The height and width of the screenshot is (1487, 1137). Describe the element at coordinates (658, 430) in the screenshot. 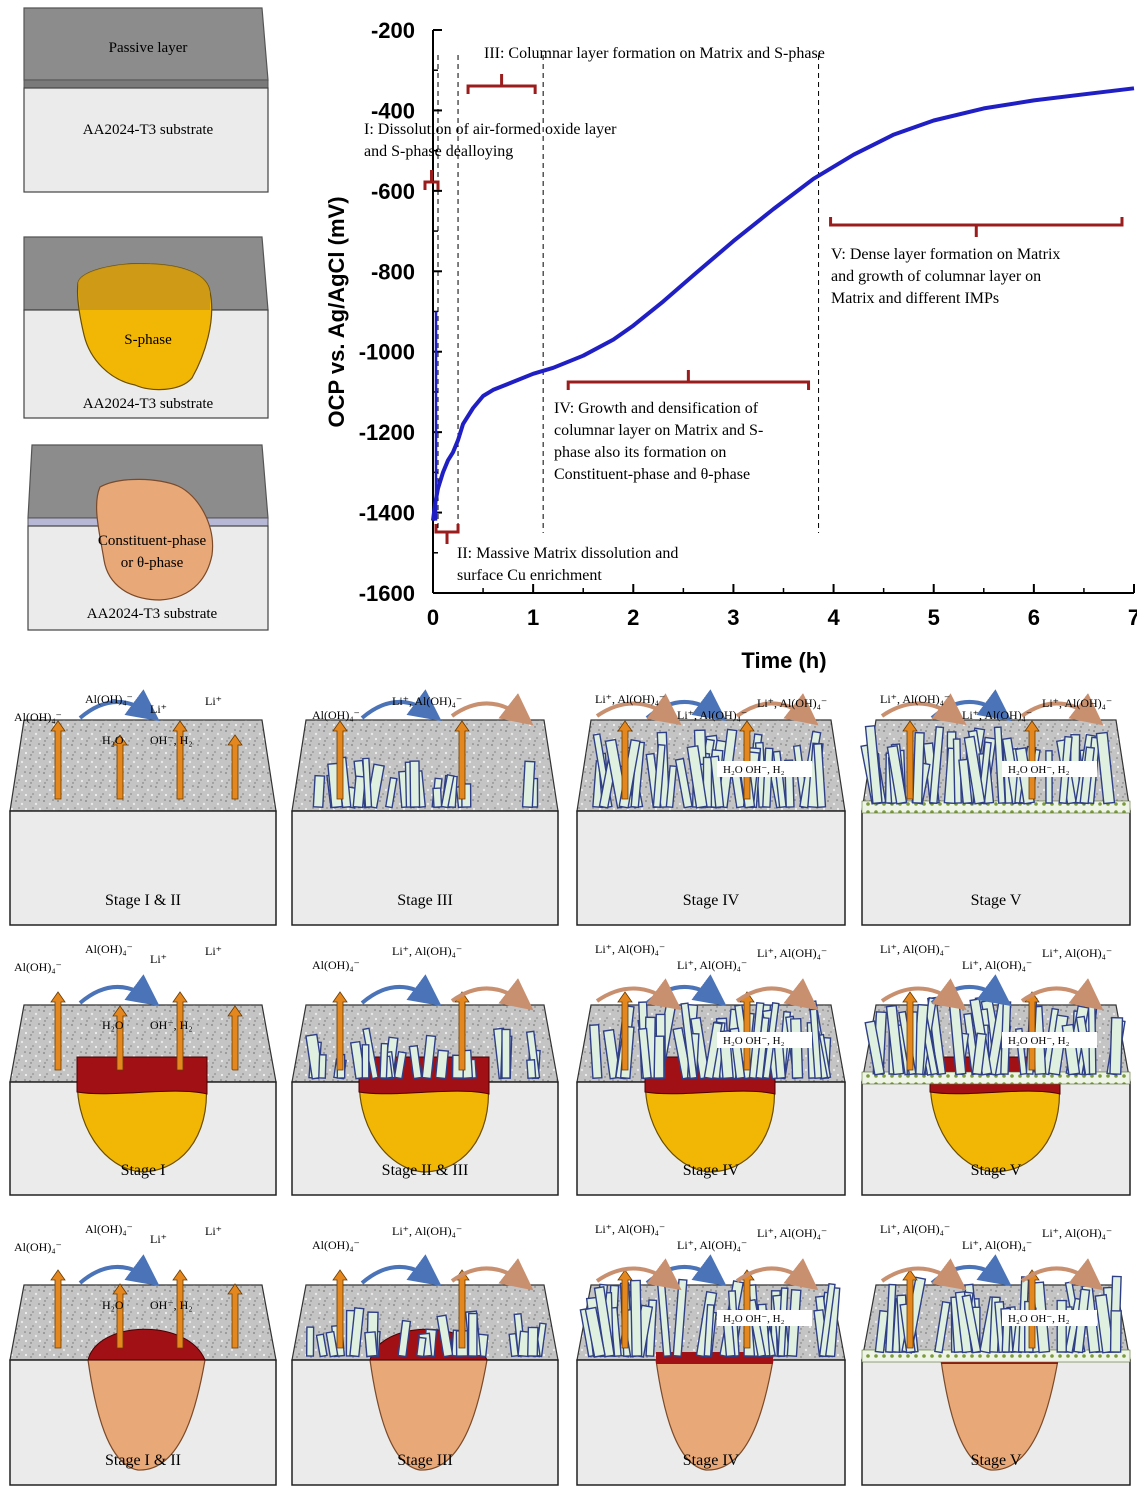

I see `stage-iv-line-2: columnar layer on Matrix and S-` at that location.